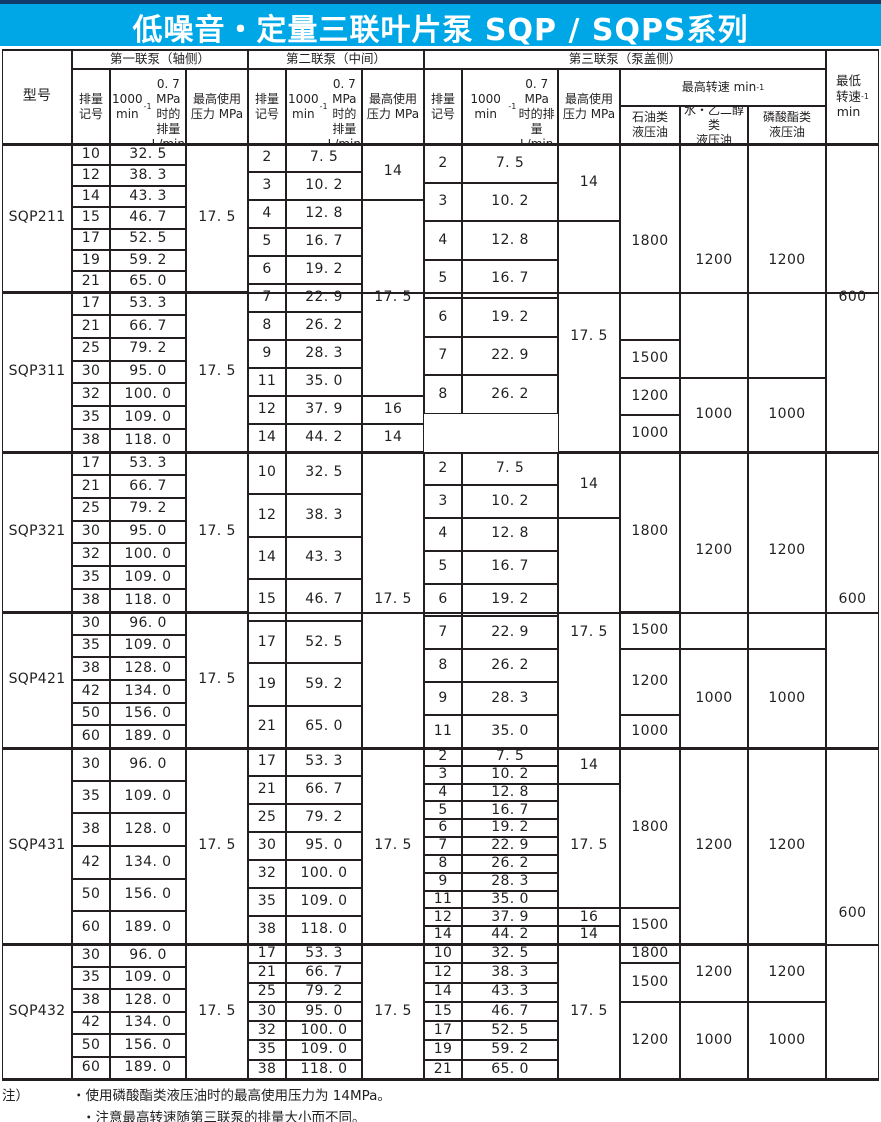 Image resolution: width=881 pixels, height=1122 pixels. I want to click on pump1-SQP431-flow: 96. 0, so click(148, 764).